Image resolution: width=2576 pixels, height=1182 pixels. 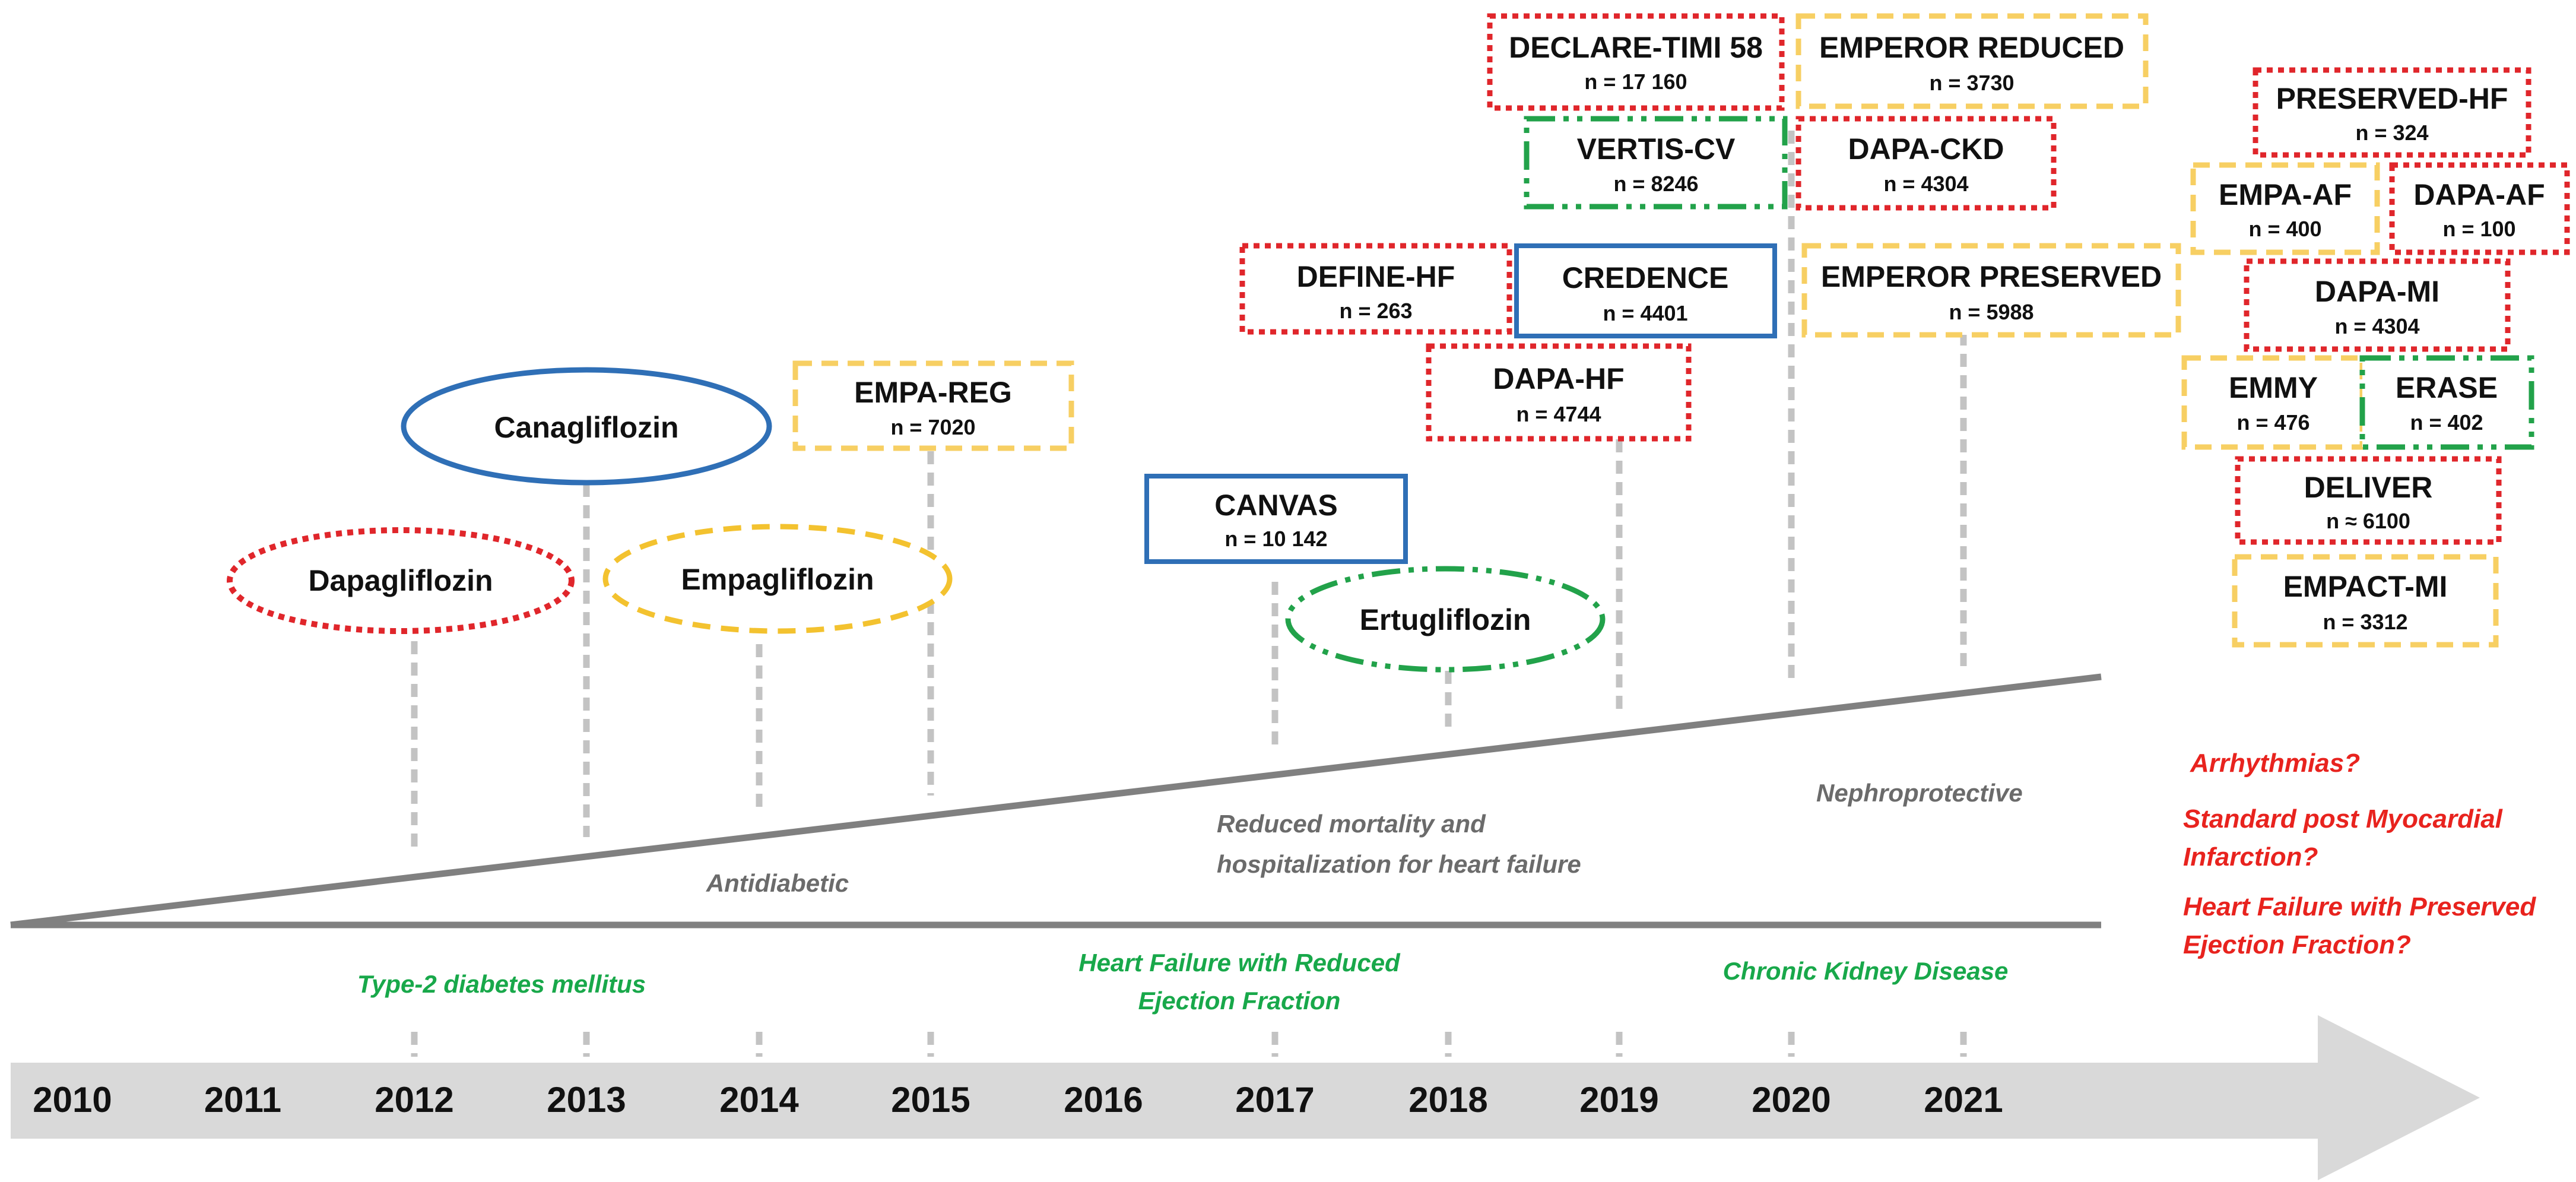 I want to click on drug-empagliflozin-label: Empagliflozin, so click(x=777, y=579).